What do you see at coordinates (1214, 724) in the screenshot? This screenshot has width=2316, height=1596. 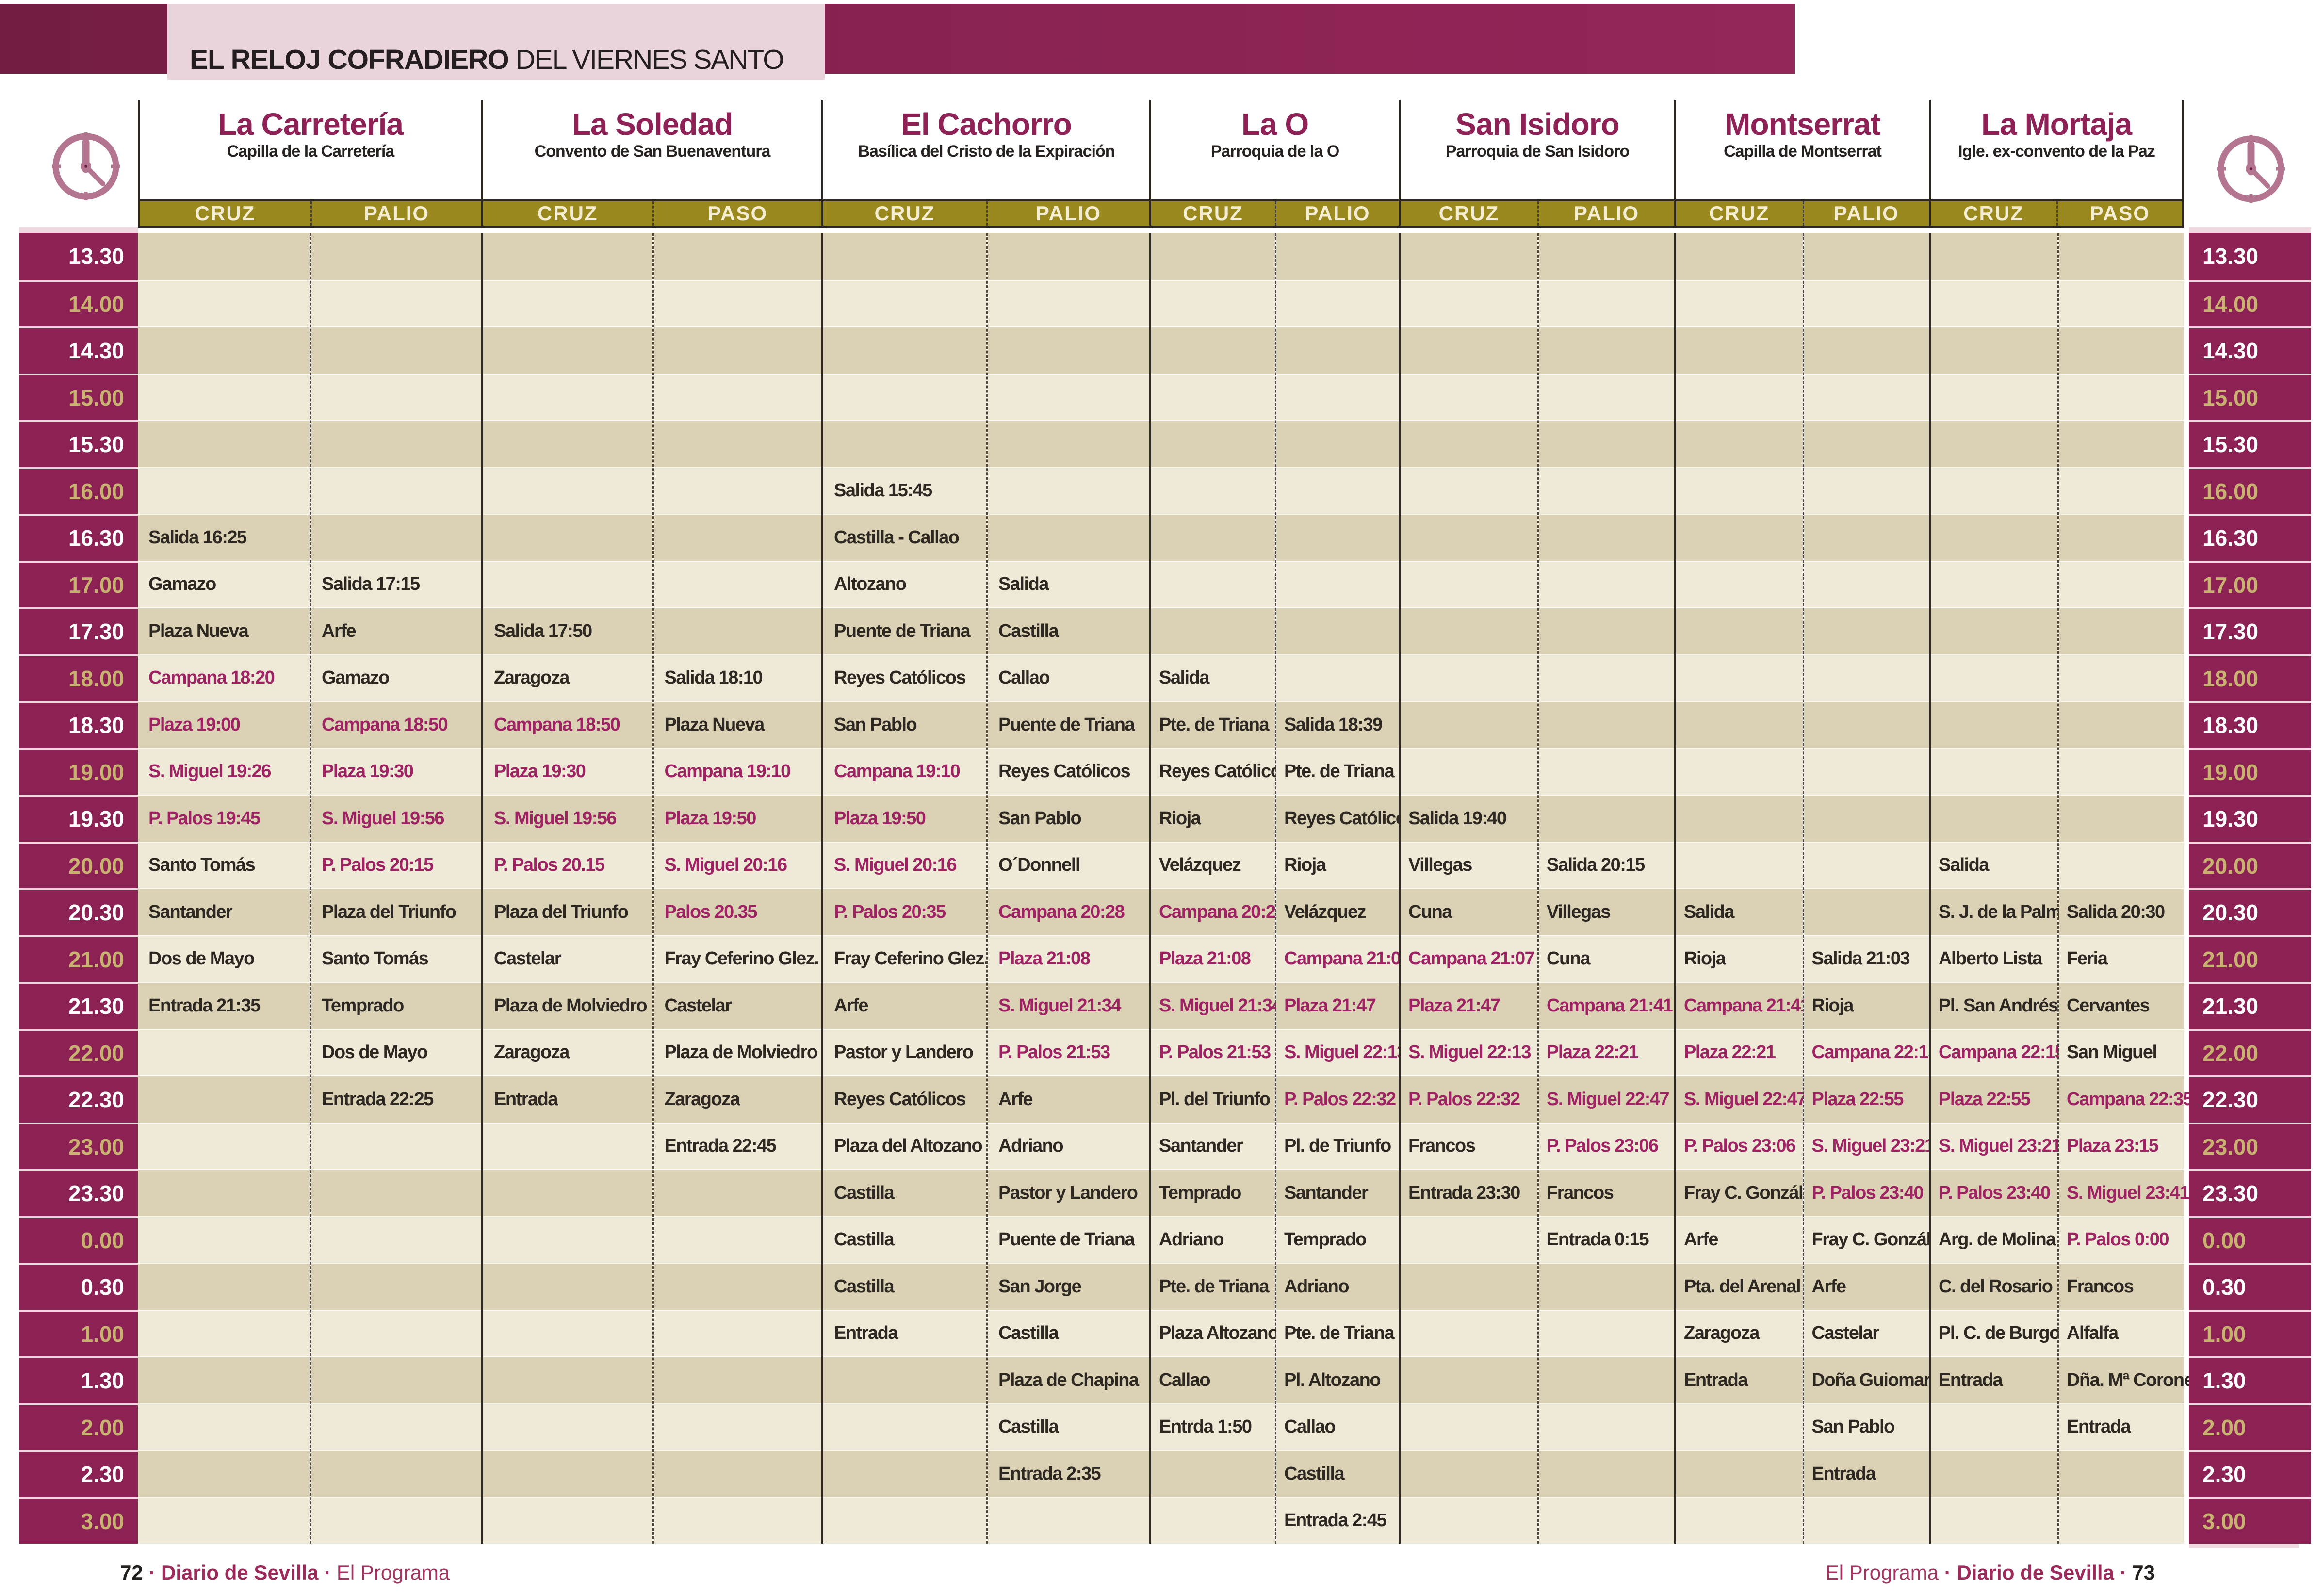 I see `route-stop: Pte. de Triana` at bounding box center [1214, 724].